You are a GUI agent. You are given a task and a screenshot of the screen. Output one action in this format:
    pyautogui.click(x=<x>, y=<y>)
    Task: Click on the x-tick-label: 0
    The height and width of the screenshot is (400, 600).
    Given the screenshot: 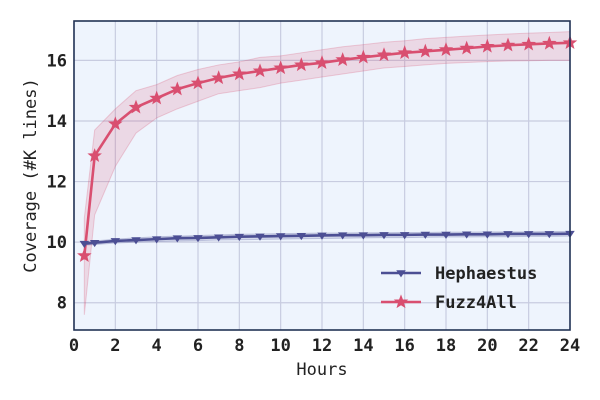 What is the action you would take?
    pyautogui.click(x=74, y=346)
    